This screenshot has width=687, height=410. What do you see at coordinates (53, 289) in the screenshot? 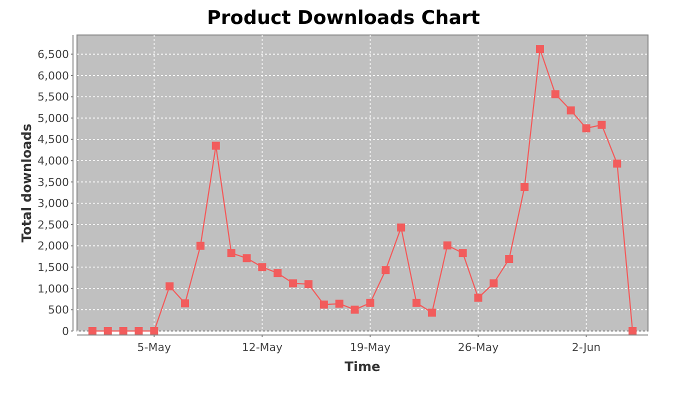
I see `y-tick-label: 1,000` at bounding box center [53, 289].